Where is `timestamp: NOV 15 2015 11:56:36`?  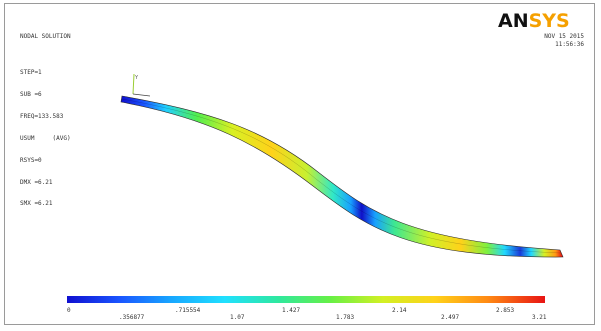 timestamp: NOV 15 2015 11:56:36 is located at coordinates (548, 41).